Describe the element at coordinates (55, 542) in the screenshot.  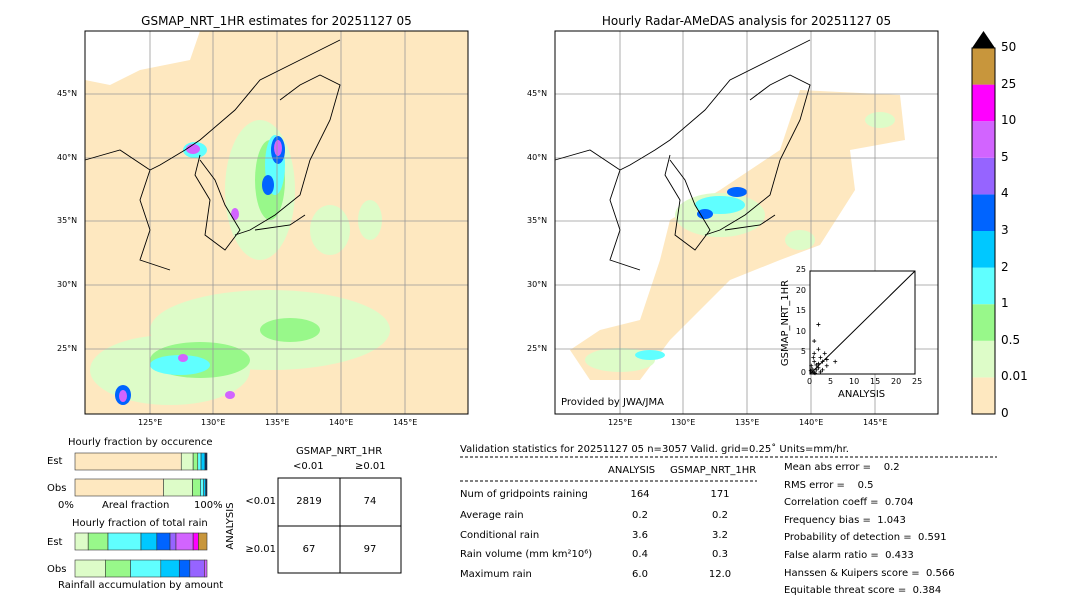
I see `rain-est-label: Est` at that location.